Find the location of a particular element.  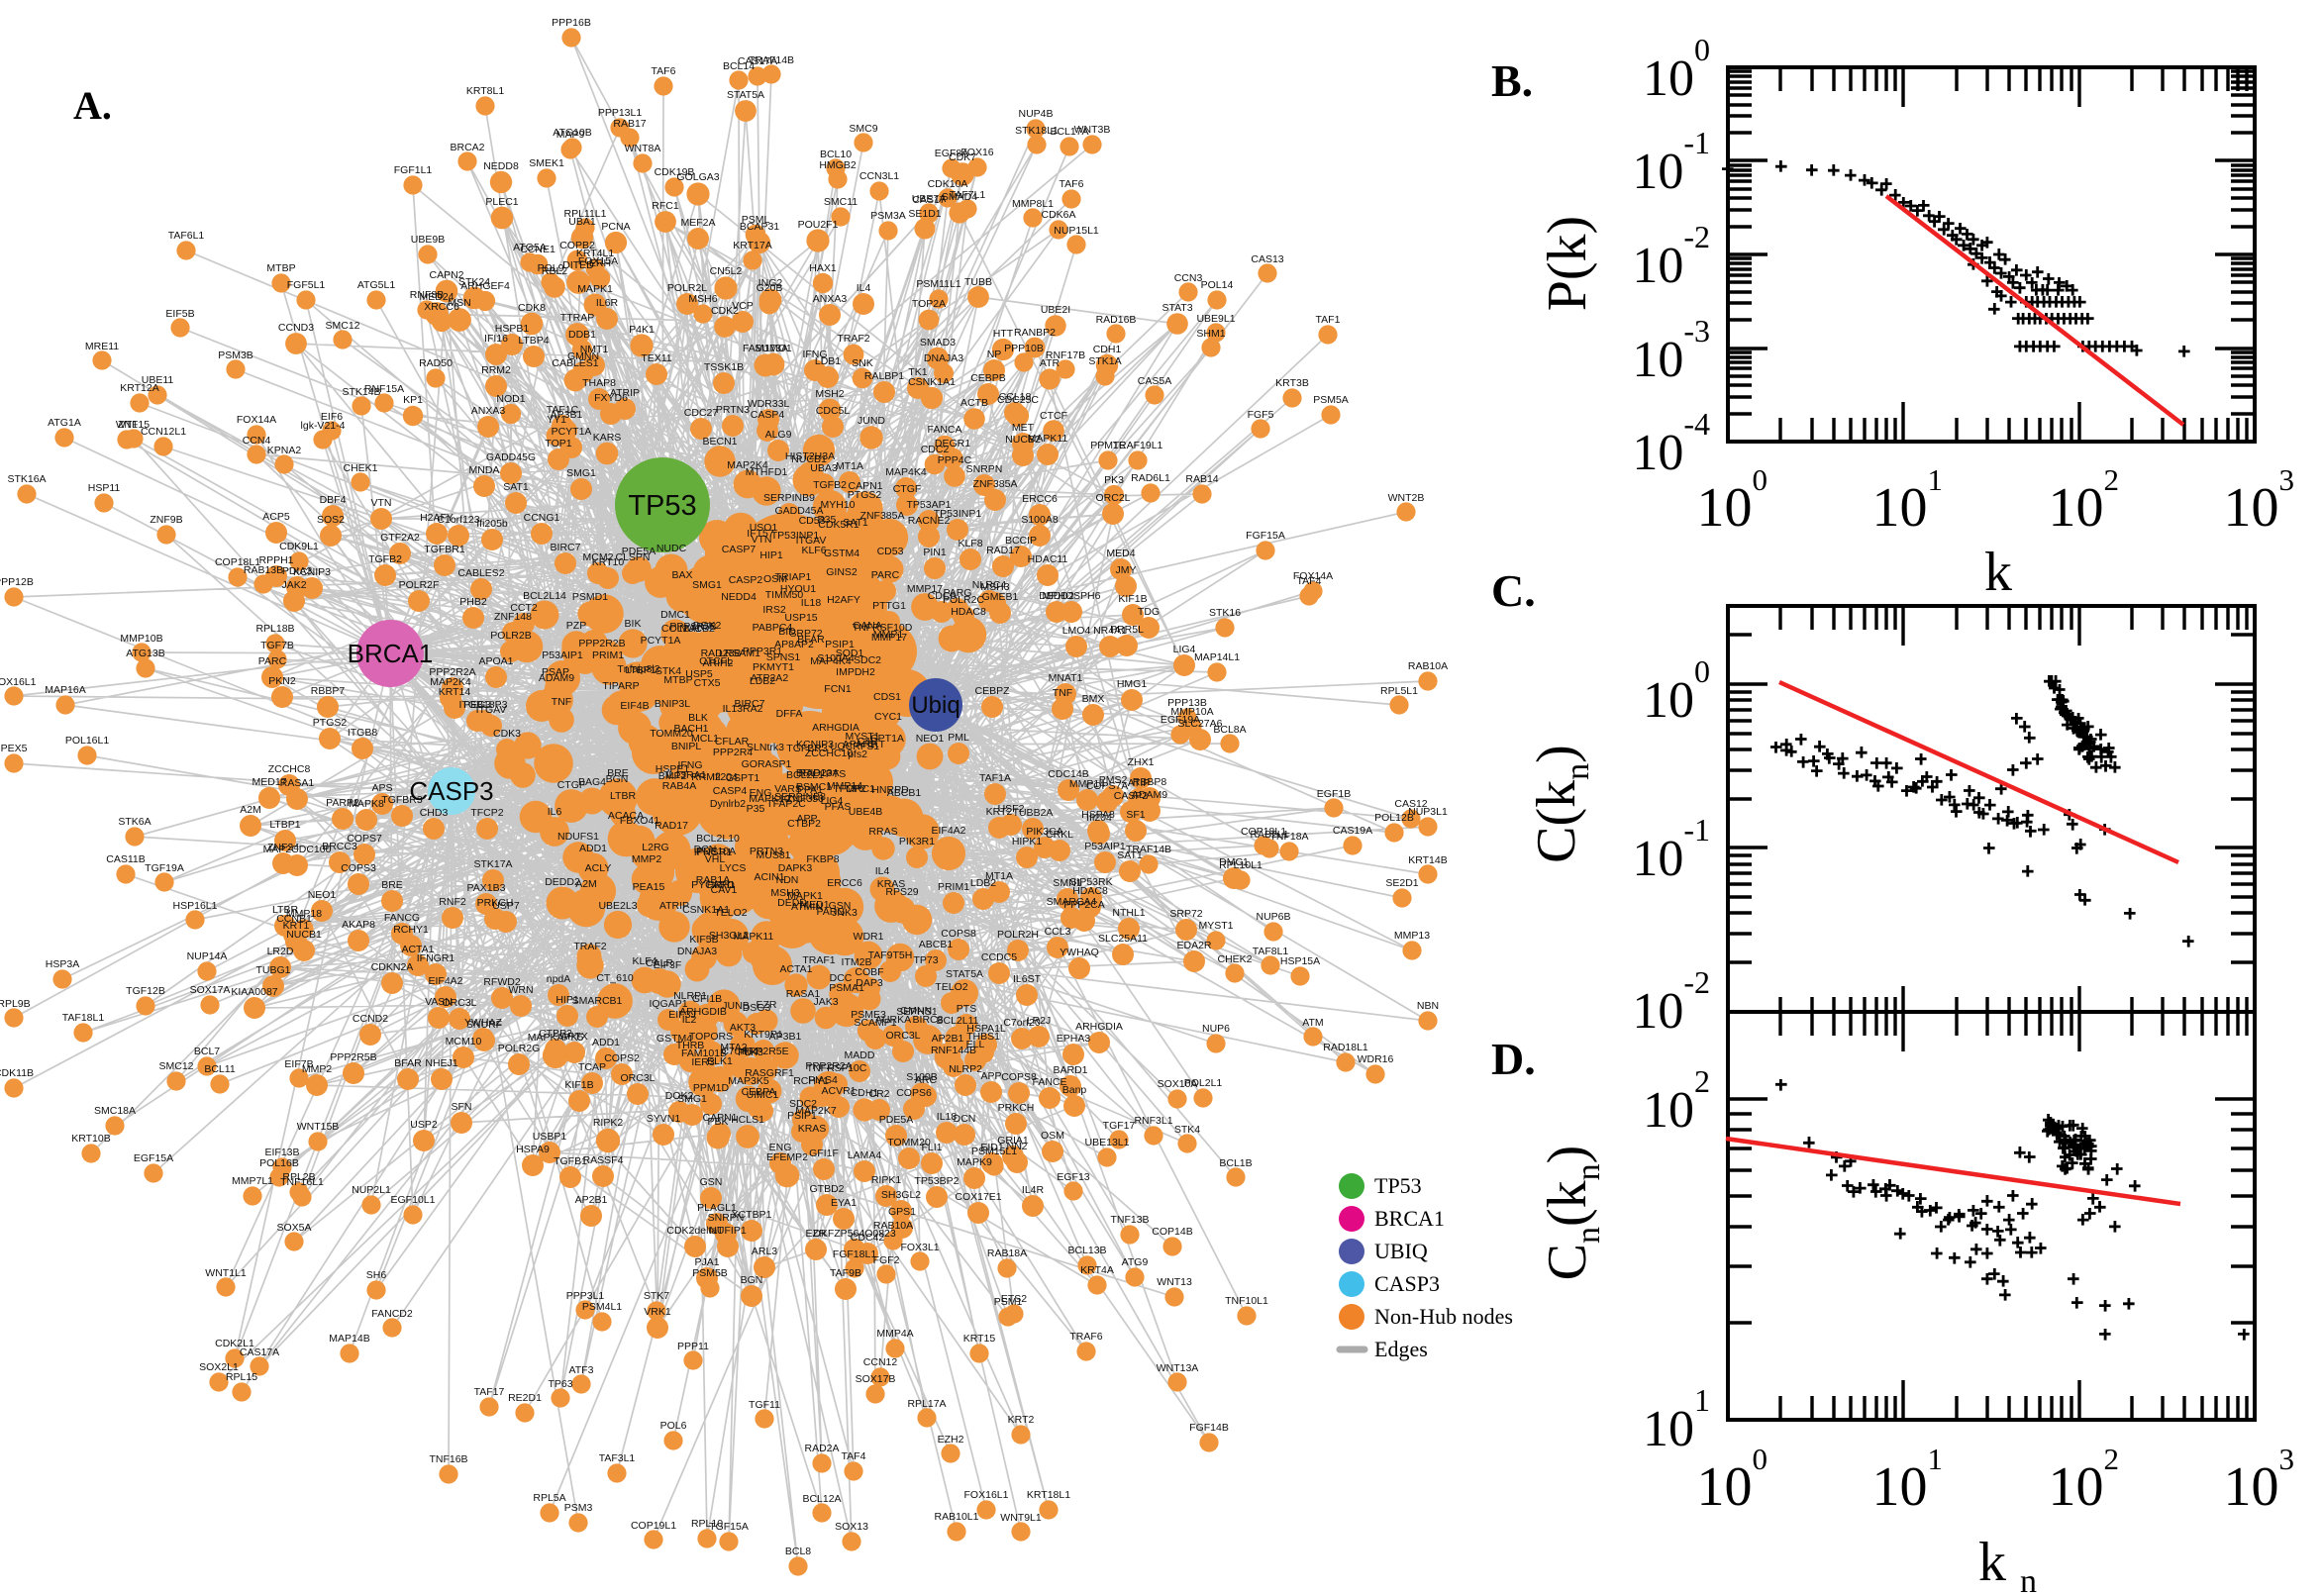

svg-text: TNF13B is located at coordinates (1129, 1220).